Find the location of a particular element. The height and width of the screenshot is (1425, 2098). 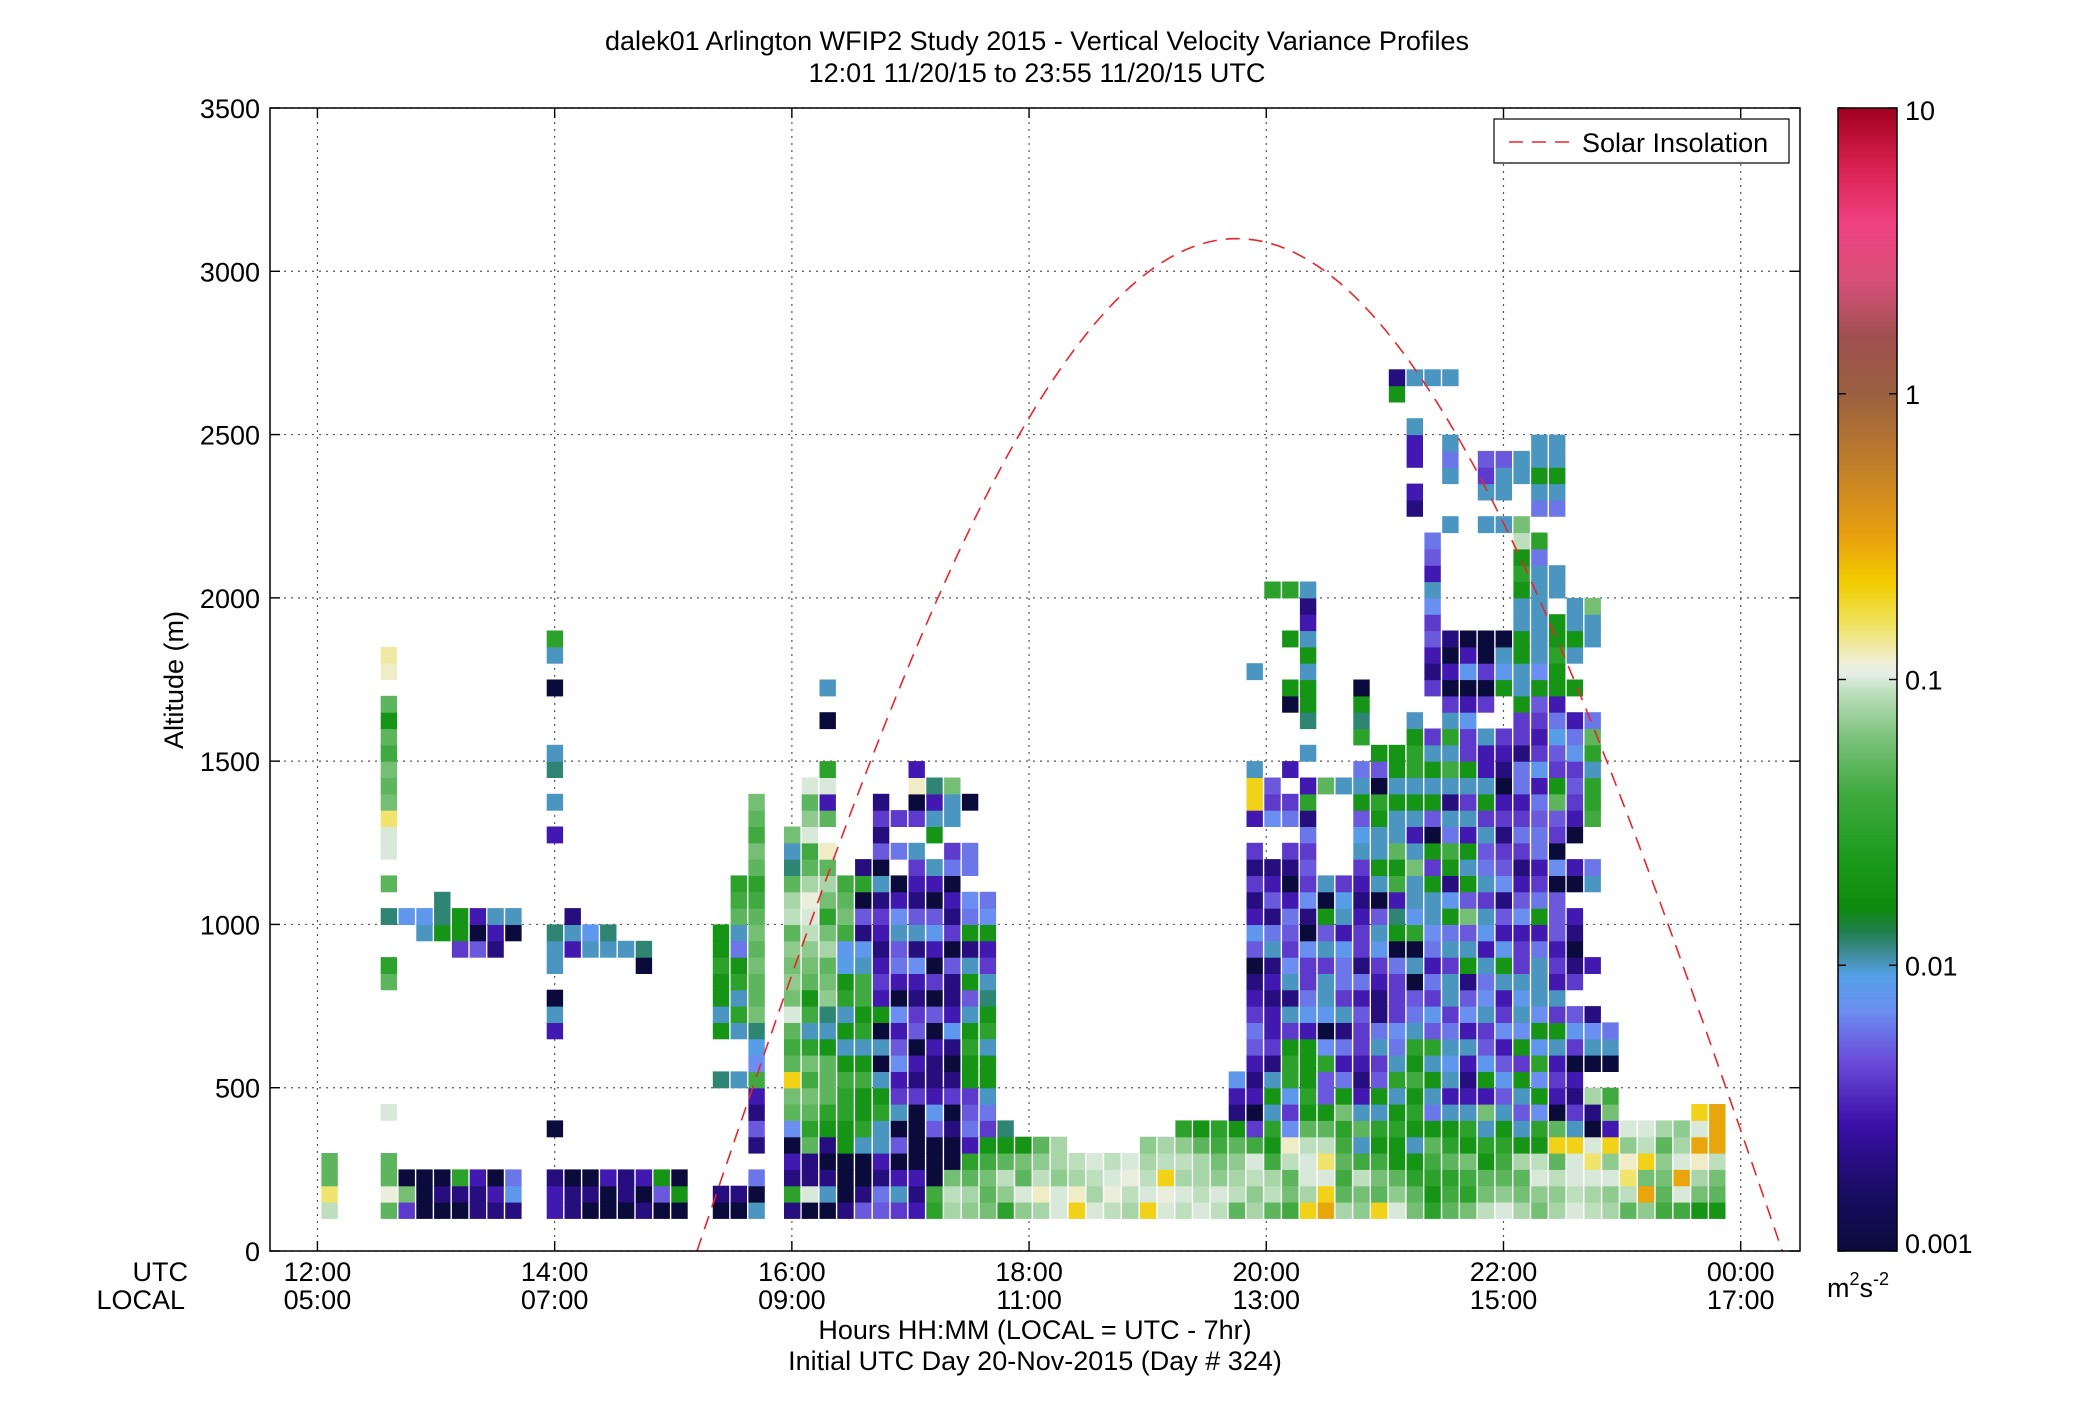

colorbar-tick-label: 0.01 is located at coordinates (1931, 966).